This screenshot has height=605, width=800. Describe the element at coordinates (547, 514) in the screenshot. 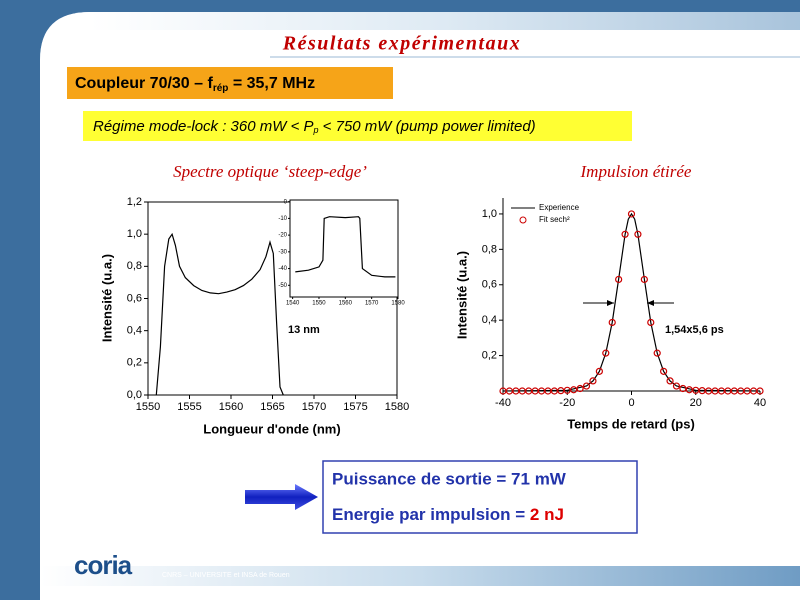

I see `result-energy-value: 2 nJ` at that location.